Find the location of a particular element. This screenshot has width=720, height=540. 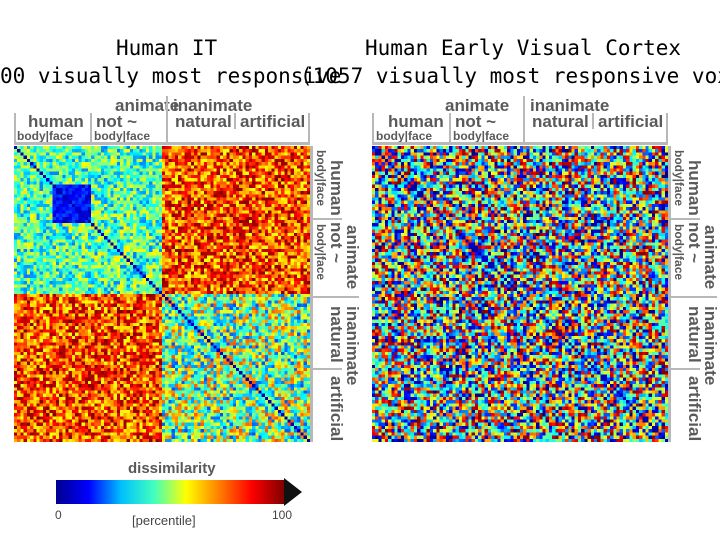

right-top-inanimate: inanimate is located at coordinates (570, 105).